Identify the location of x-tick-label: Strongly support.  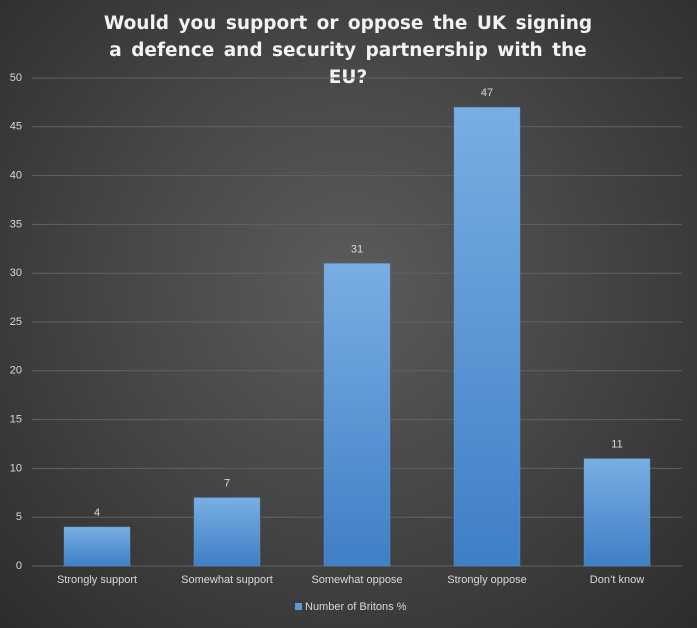
(97, 580).